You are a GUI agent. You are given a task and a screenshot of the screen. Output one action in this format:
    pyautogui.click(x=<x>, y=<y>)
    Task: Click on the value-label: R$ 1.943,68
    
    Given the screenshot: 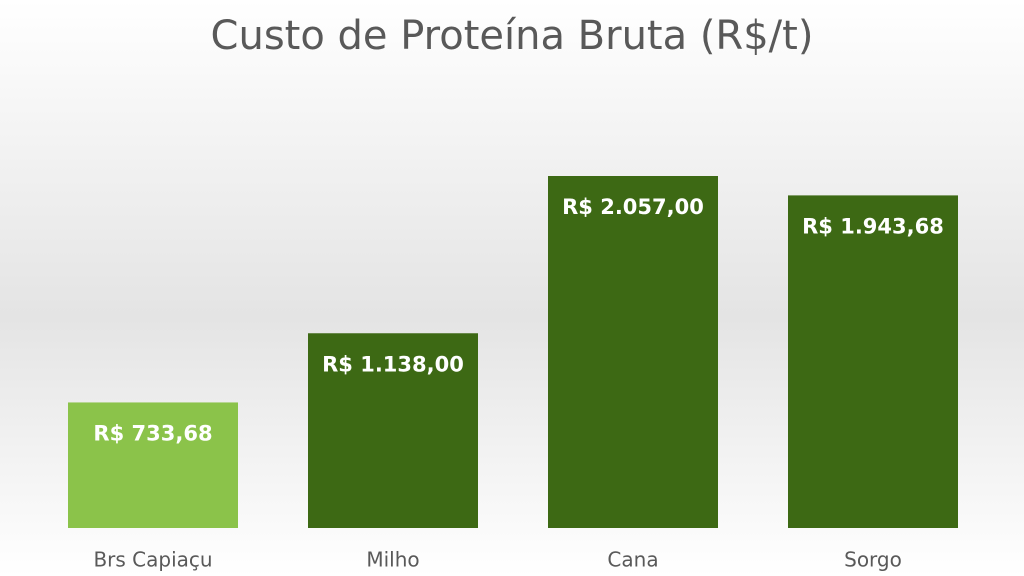 What is the action you would take?
    pyautogui.click(x=873, y=226)
    